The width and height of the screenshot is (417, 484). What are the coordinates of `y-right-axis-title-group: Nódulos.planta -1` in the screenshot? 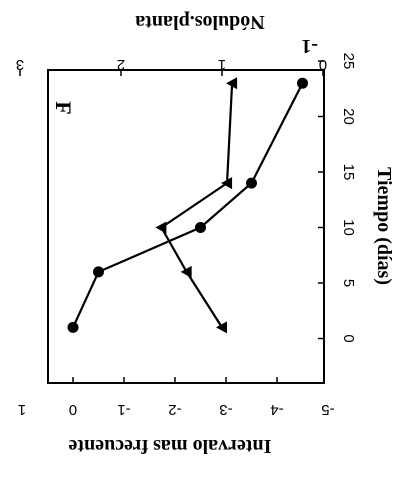 It's located at (226, 34).